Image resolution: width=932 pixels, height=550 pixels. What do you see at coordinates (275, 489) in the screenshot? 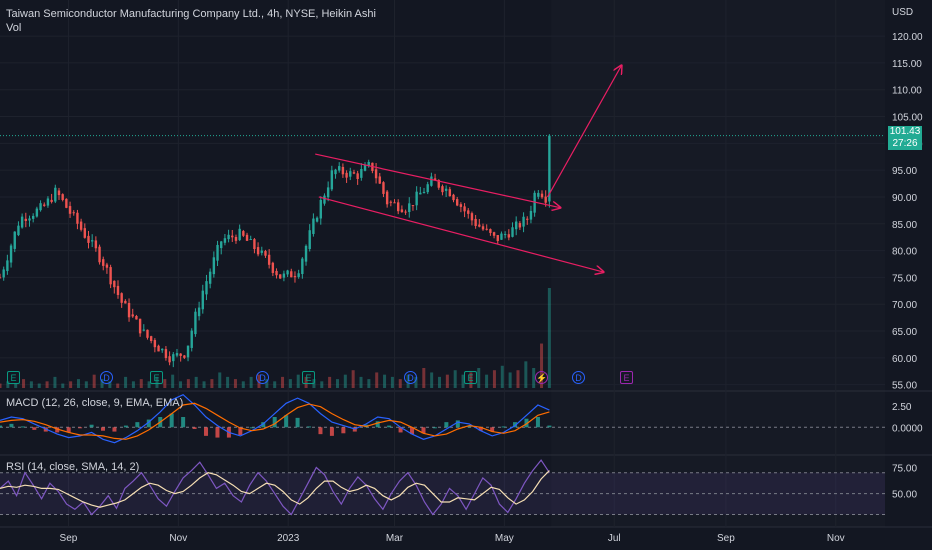
I see `rsi-ma-line` at bounding box center [275, 489].